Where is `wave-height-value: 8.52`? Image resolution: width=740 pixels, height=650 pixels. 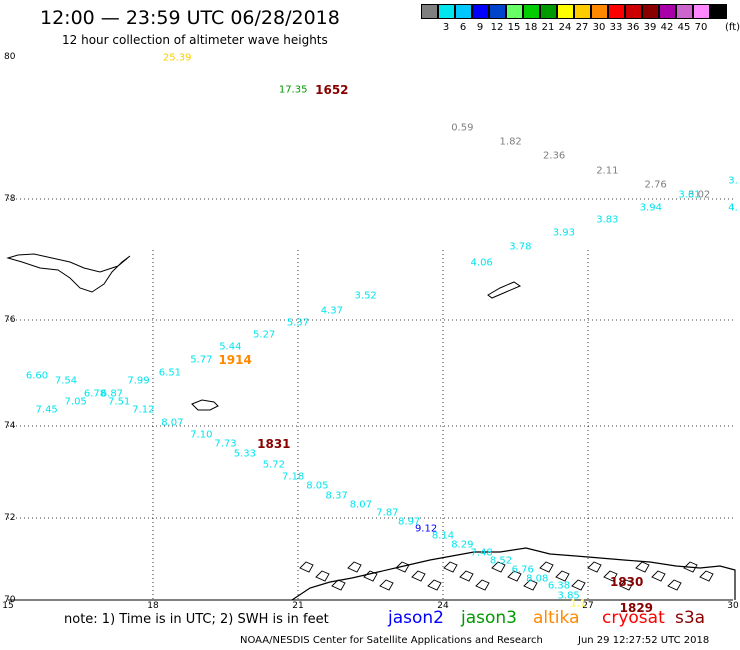
wave-height-value: 8.52 is located at coordinates (501, 561).